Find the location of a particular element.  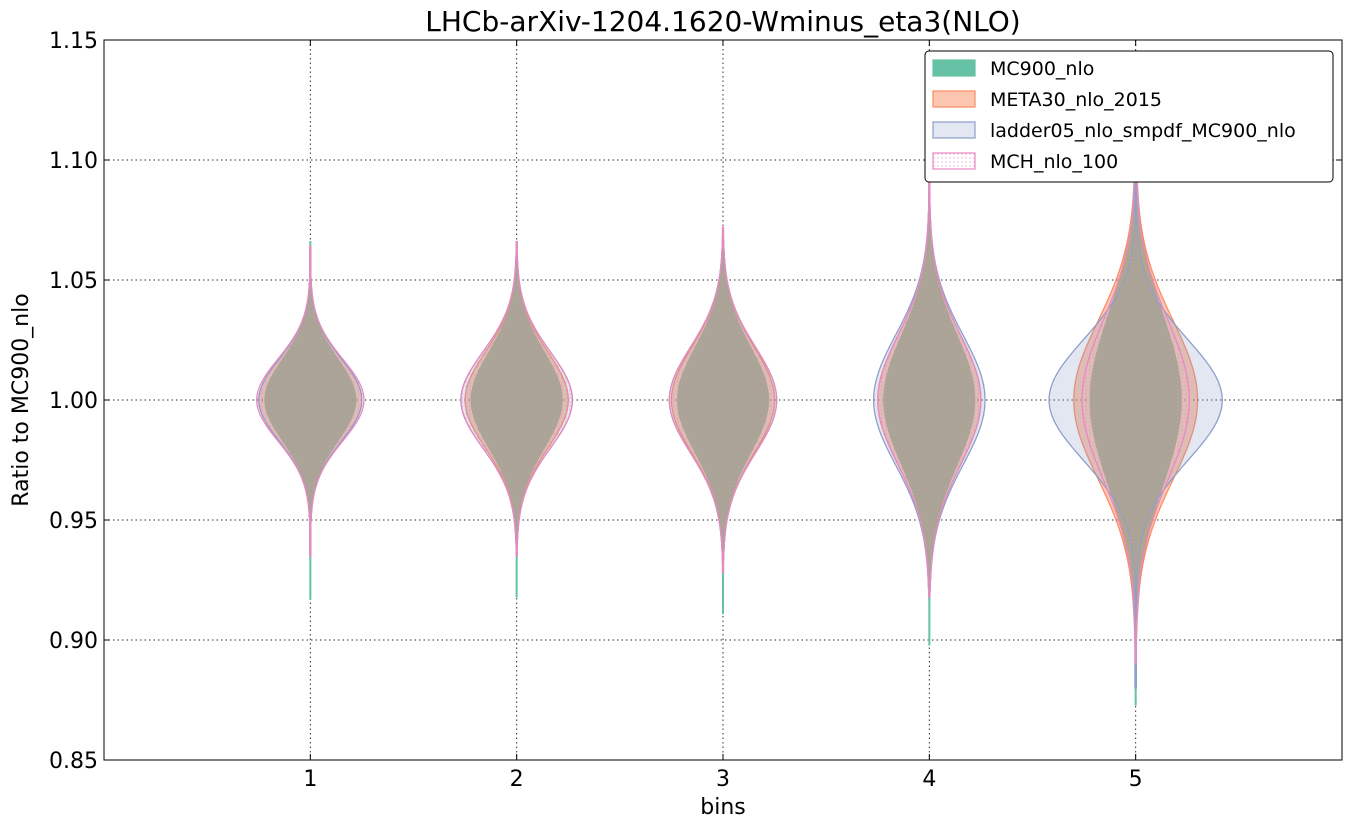

x-axis-label: bins is located at coordinates (722, 807).